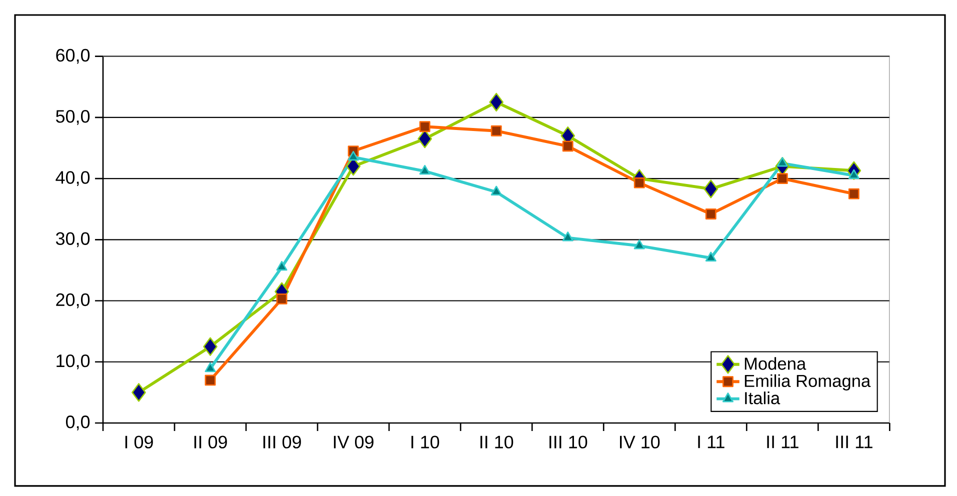 The width and height of the screenshot is (957, 496). I want to click on x-tick-label: II 10, so click(497, 442).